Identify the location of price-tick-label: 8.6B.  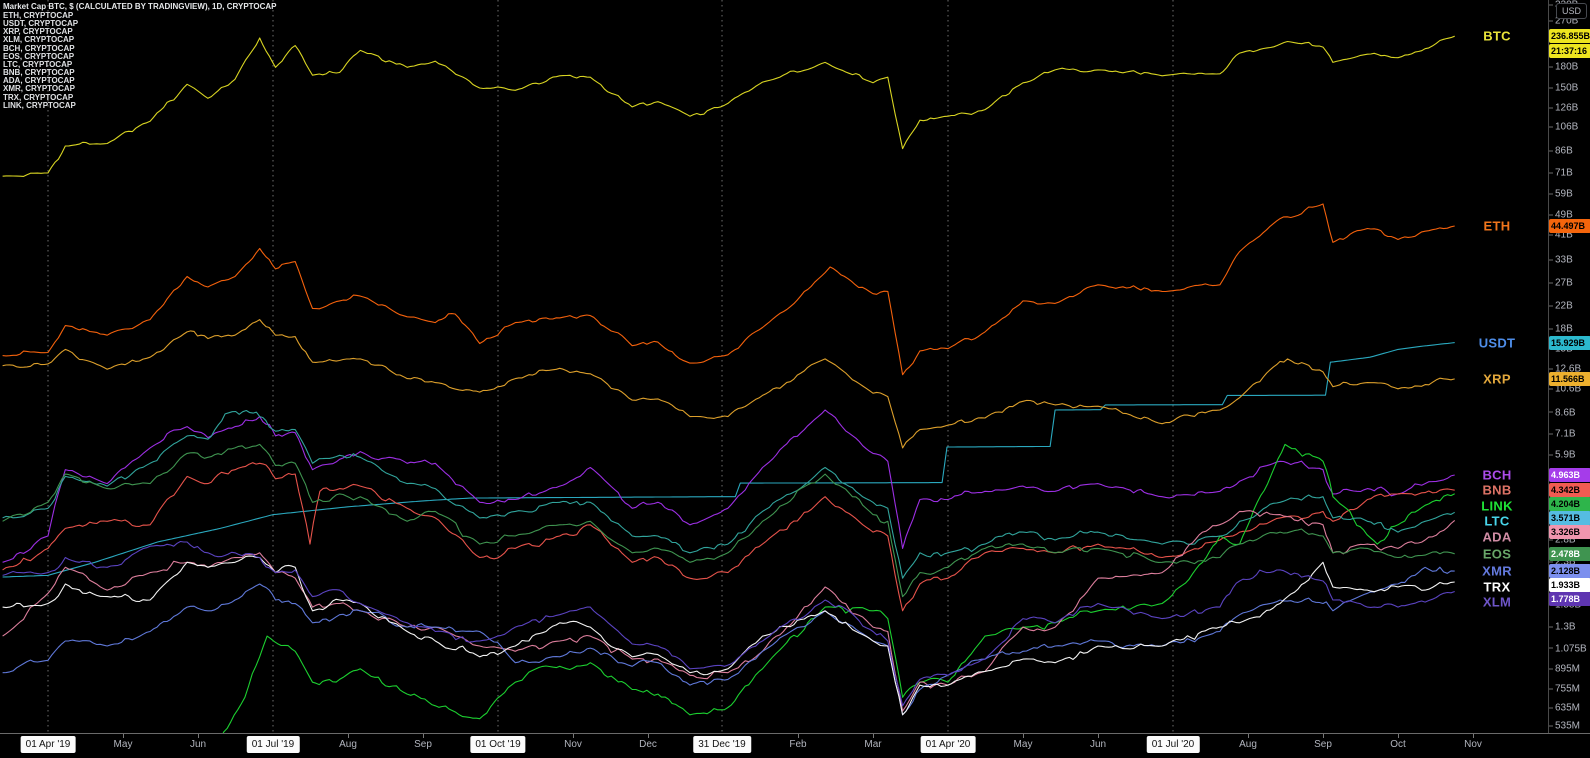
(1565, 413).